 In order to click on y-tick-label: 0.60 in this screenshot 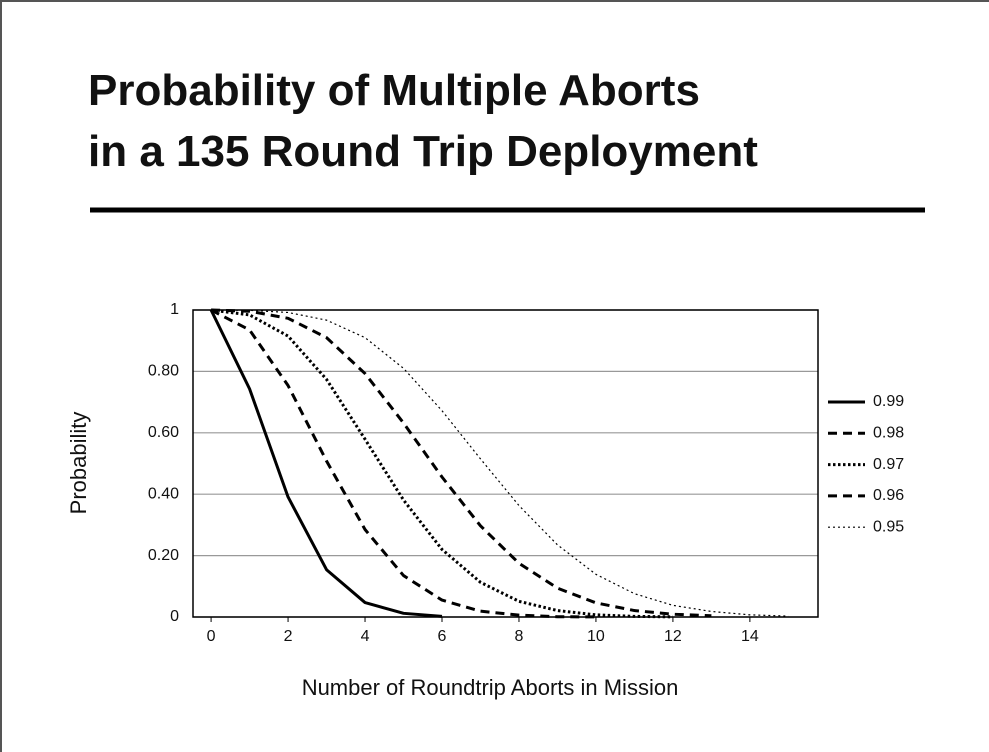, I will do `click(163, 432)`.